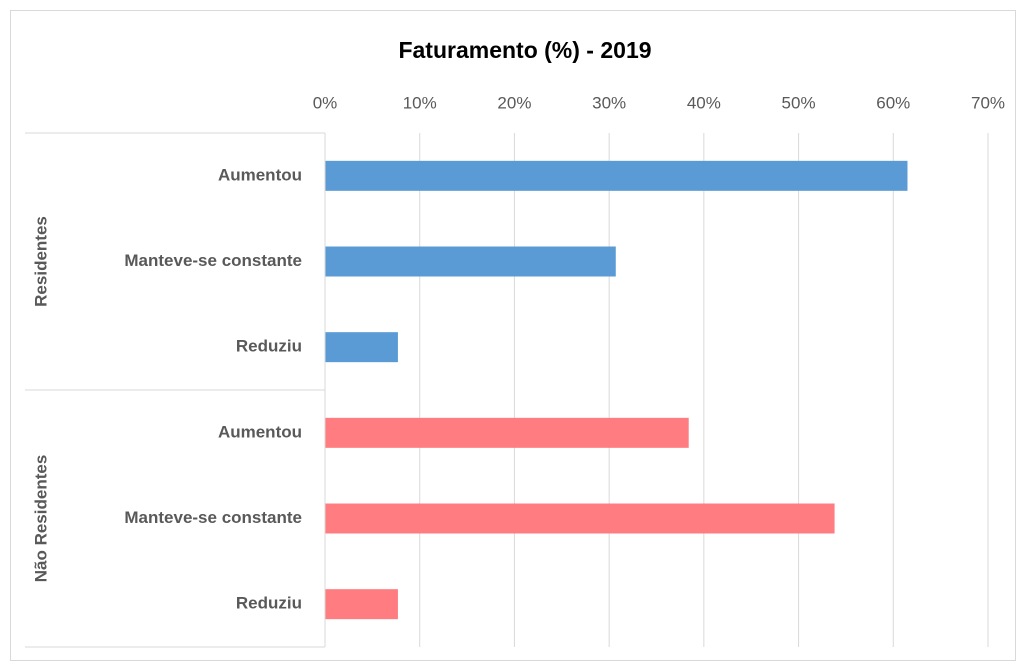  What do you see at coordinates (420, 102) in the screenshot?
I see `x-tick-label: 10%` at bounding box center [420, 102].